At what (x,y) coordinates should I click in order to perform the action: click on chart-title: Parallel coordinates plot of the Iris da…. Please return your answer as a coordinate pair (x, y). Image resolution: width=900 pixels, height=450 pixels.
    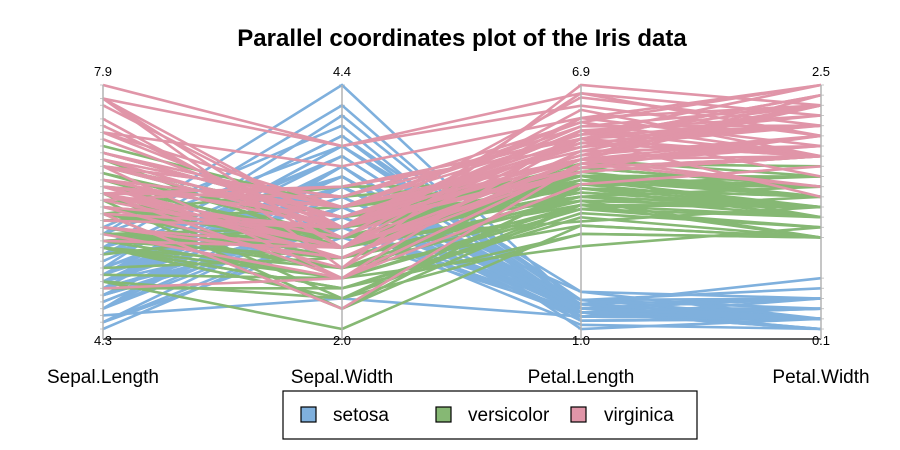
    Looking at the image, I should click on (462, 38).